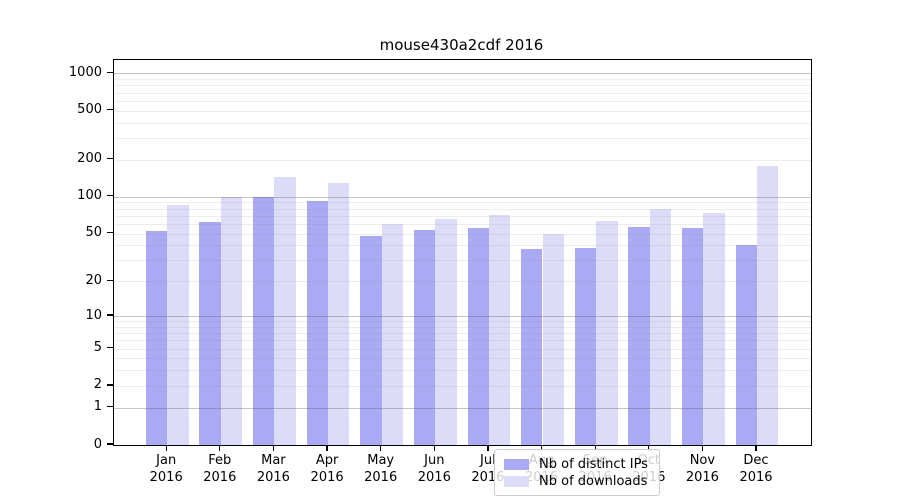  Describe the element at coordinates (89, 196) in the screenshot. I see `y-tick-label: 100` at that location.